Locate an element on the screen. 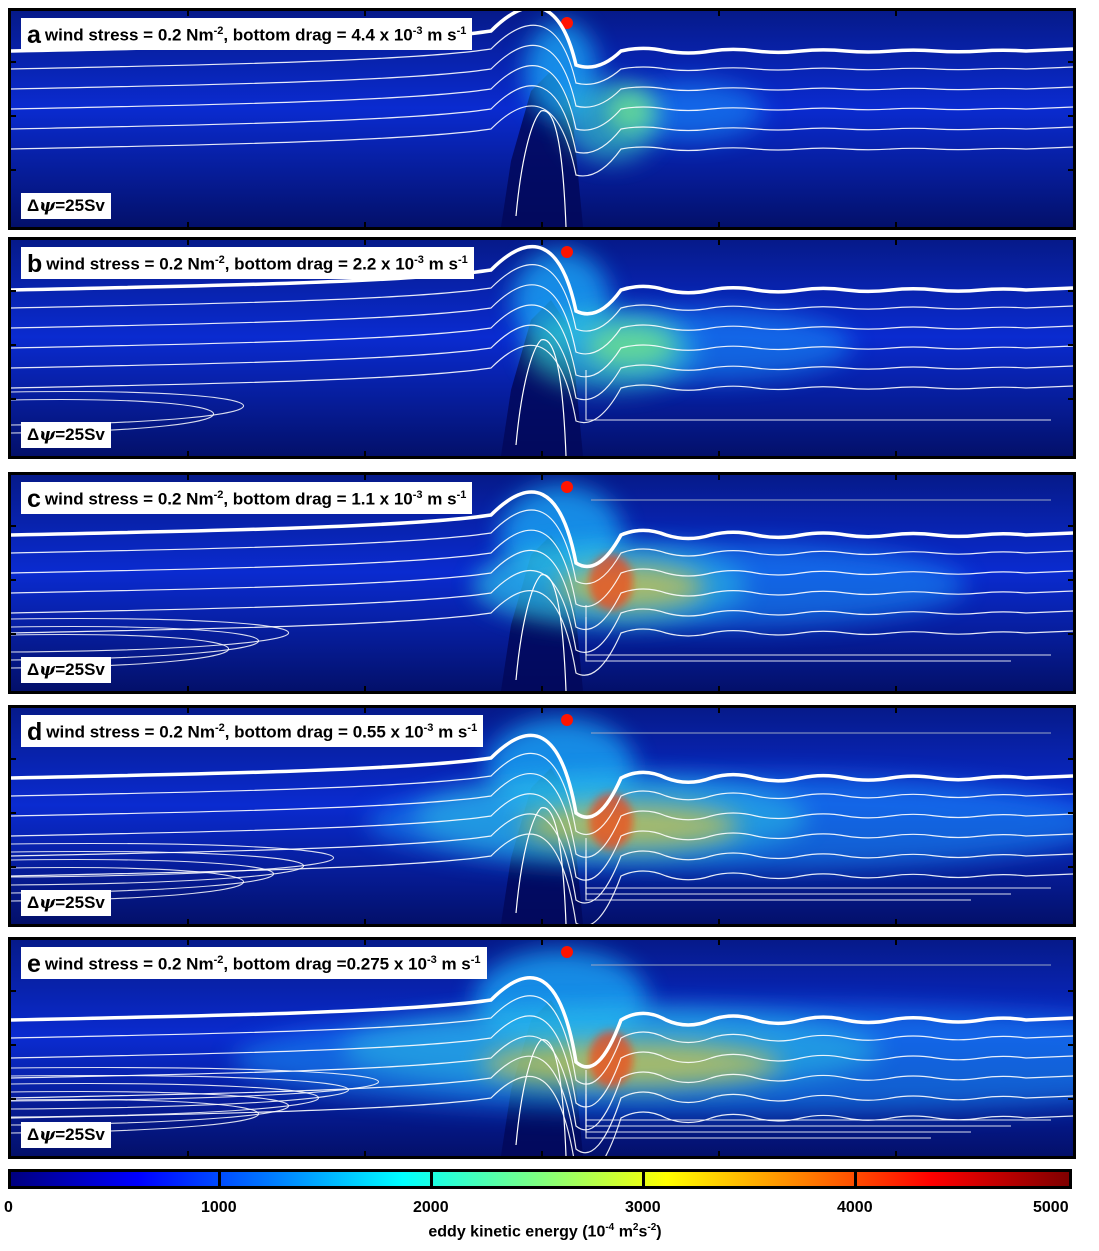  colorbar-title-exp: -4 is located at coordinates (610, 1227).